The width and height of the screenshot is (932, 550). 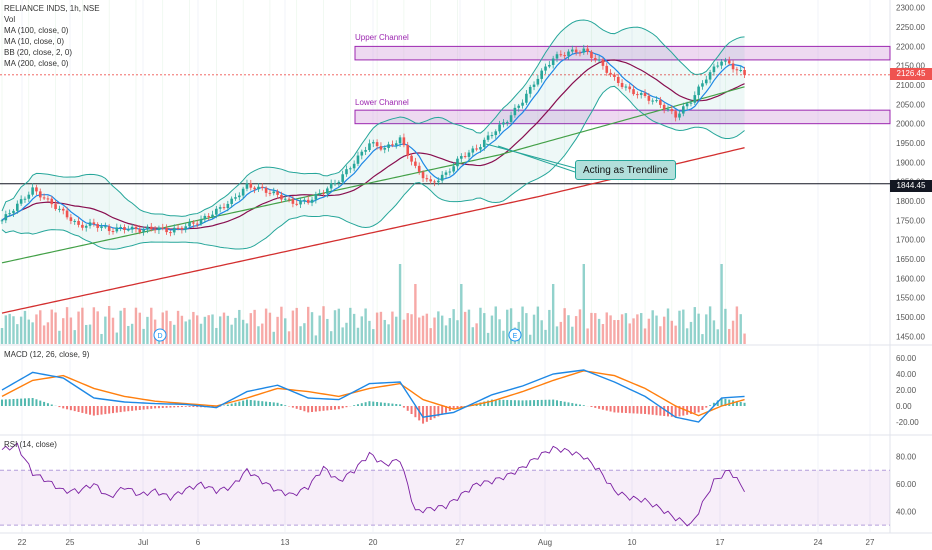 I want to click on legend-bb: BB (20, close, 2, 0), so click(x=38, y=52).